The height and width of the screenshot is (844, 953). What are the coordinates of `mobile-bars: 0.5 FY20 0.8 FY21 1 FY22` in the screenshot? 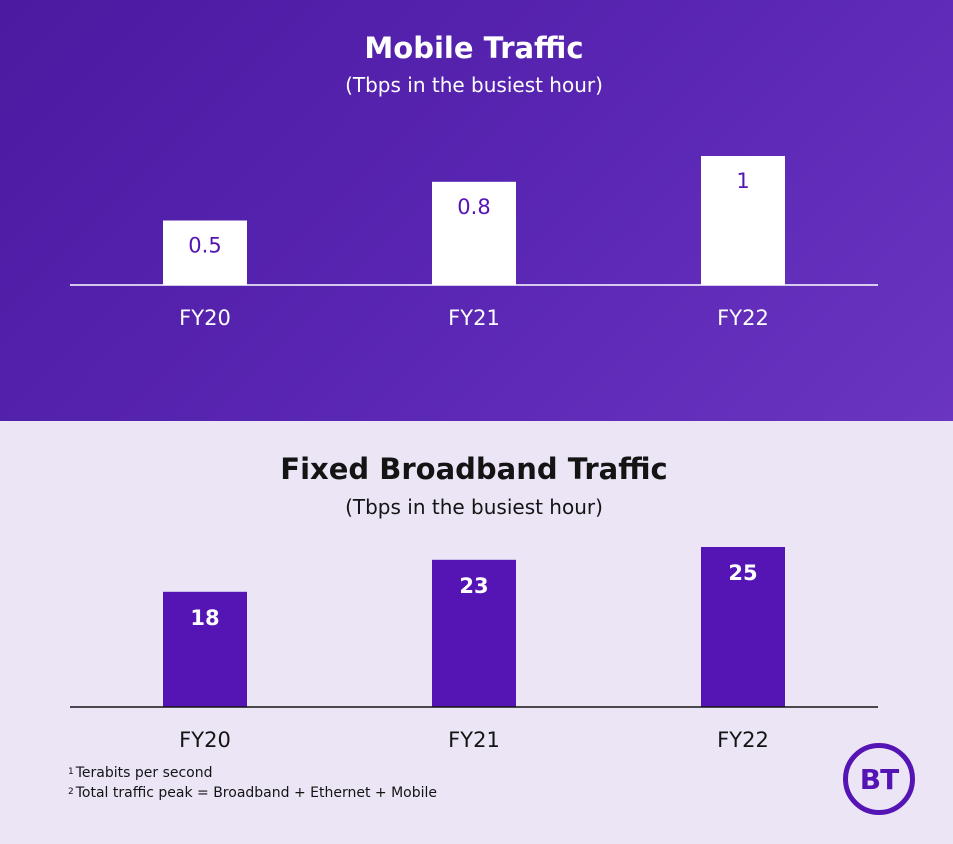 It's located at (474, 243).